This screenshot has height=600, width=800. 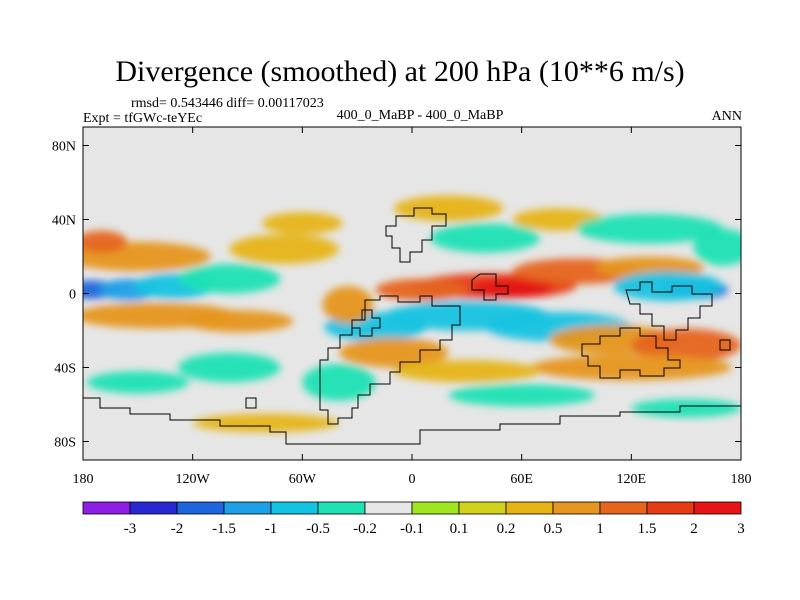 What do you see at coordinates (365, 529) in the screenshot?
I see `colorbar-label-5: -0.2` at bounding box center [365, 529].